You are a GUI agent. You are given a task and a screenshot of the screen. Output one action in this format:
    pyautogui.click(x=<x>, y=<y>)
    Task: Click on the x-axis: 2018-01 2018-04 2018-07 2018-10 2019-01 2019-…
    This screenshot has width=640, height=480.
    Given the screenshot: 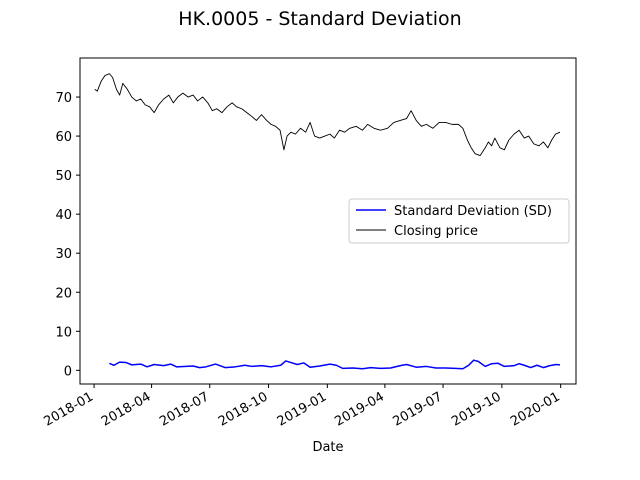 What is the action you would take?
    pyautogui.click(x=302, y=407)
    